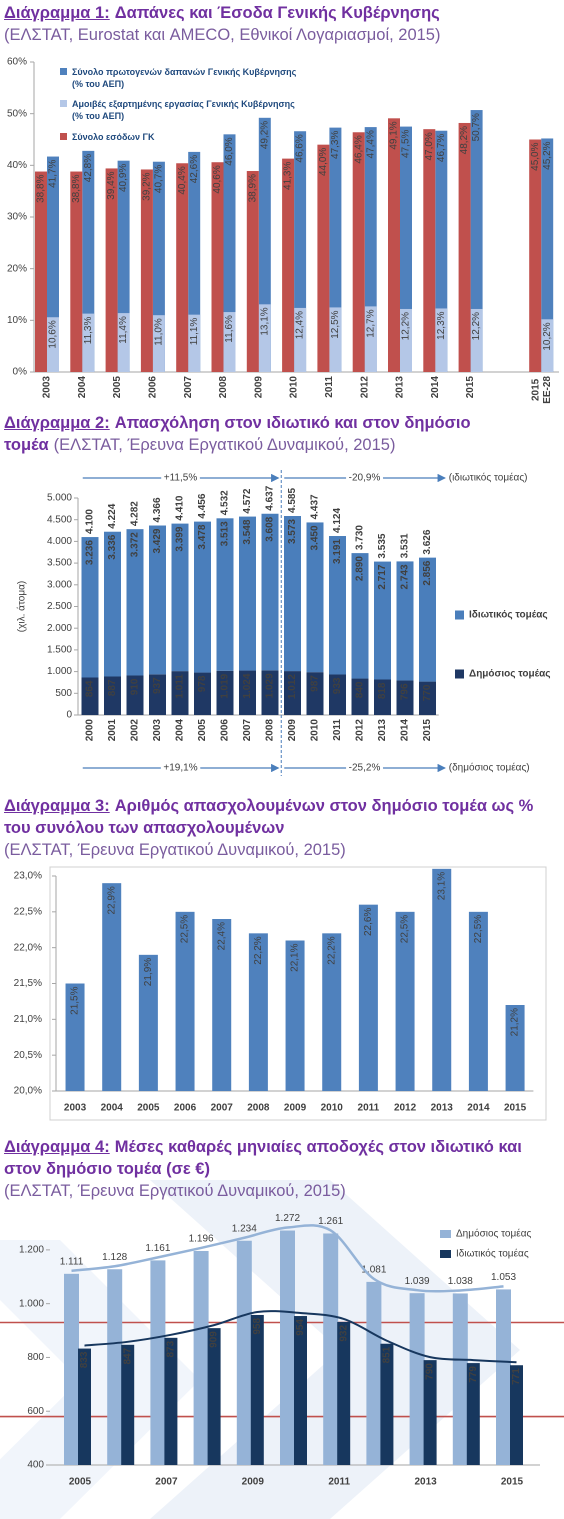 The height and width of the screenshot is (1519, 564). Describe the element at coordinates (295, 957) in the screenshot. I see `value-label: 22,1%` at that location.